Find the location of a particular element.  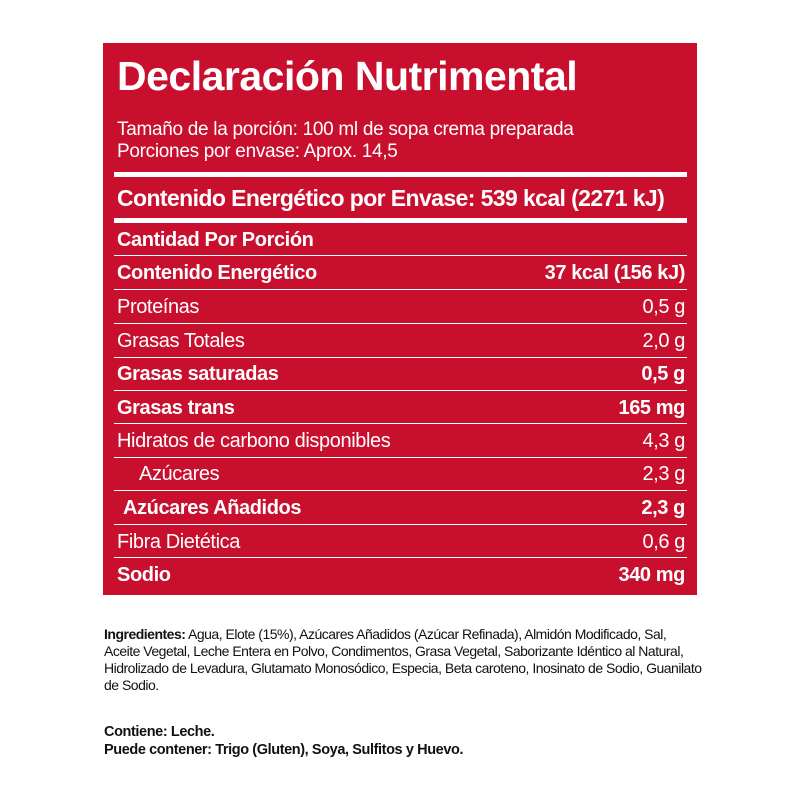

amount-per-serving-label: Cantidad Por Porción is located at coordinates (215, 239).